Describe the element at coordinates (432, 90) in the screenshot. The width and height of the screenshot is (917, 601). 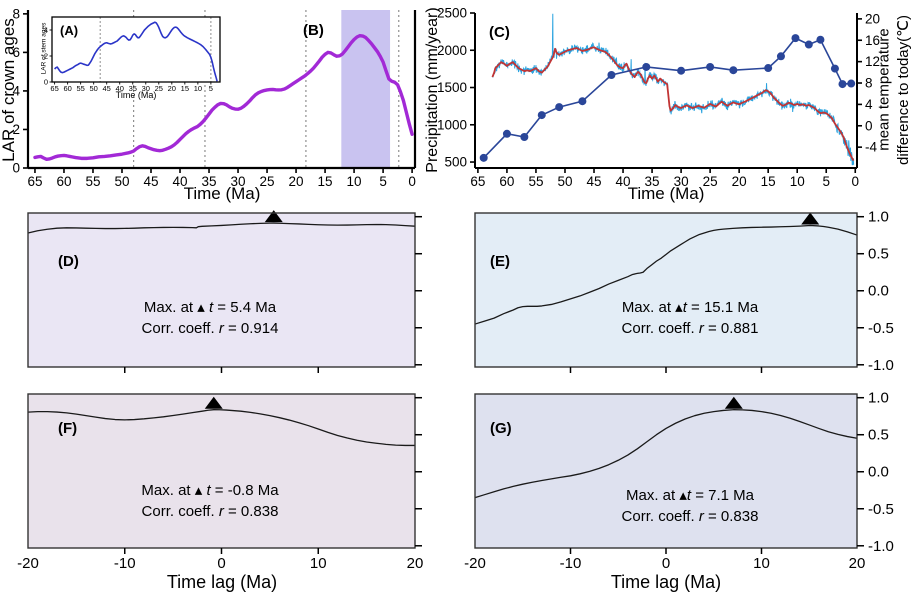
I see `panel-c-ylabel-left: Precipitation (mm/year)` at that location.